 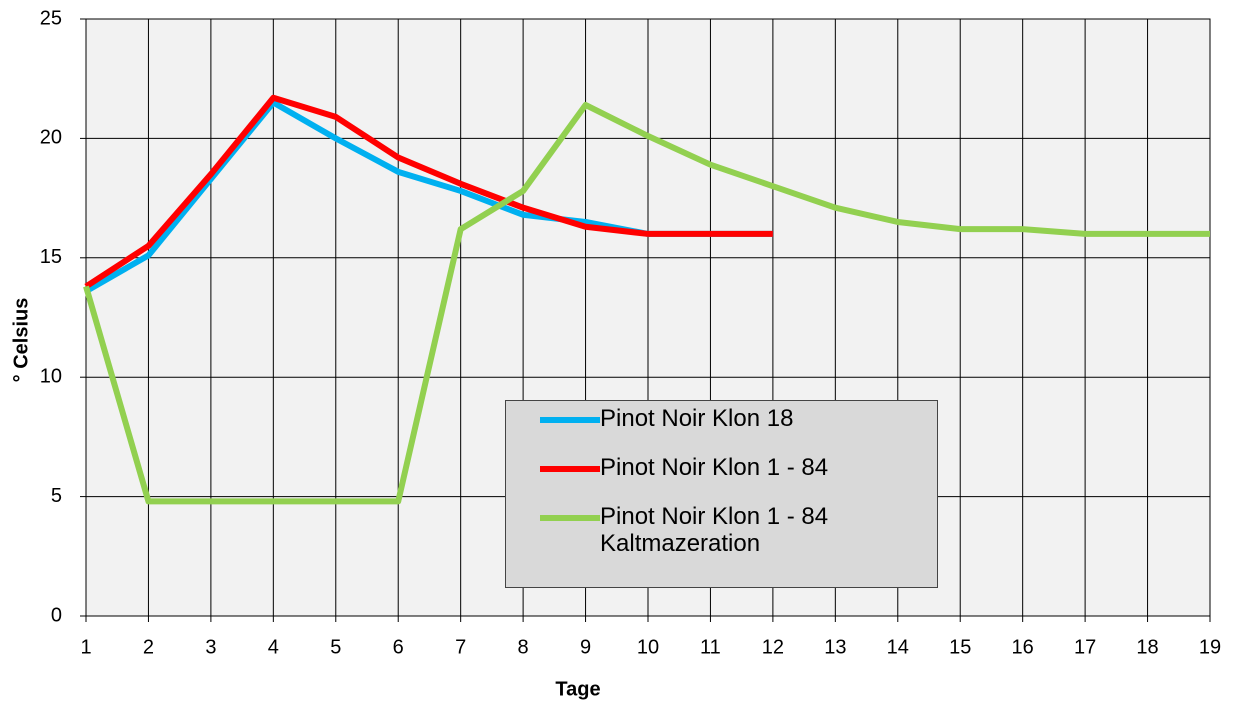 I want to click on legend-label: Pinot Noir Klon 1 - 84, so click(x=714, y=467).